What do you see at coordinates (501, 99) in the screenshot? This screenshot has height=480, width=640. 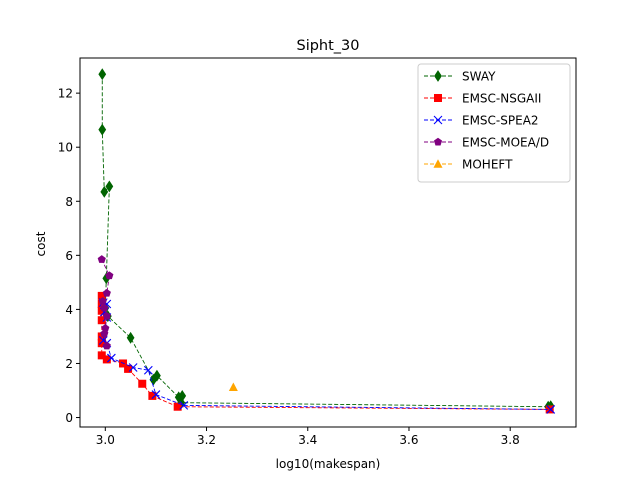 I see `legend-label: EMSC-NSGAII` at bounding box center [501, 99].